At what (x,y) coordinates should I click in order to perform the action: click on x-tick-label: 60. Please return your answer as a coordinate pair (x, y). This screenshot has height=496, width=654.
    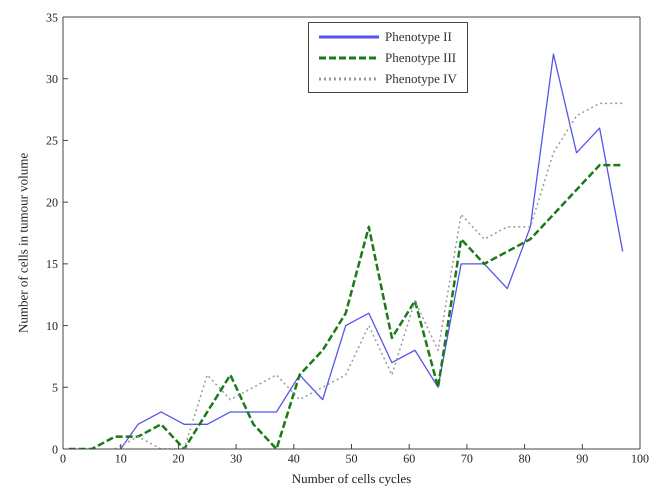
    Looking at the image, I should click on (409, 459).